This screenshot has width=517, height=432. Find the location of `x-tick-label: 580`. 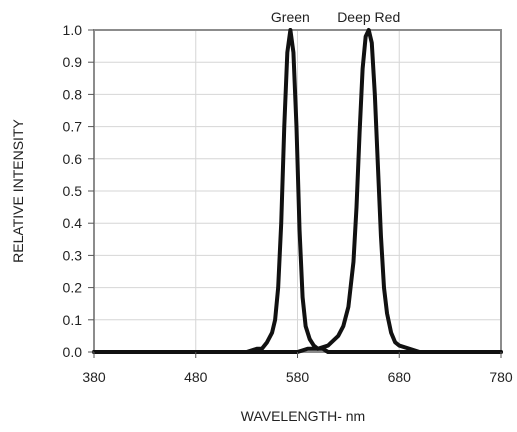

x-tick-label: 580 is located at coordinates (298, 377).